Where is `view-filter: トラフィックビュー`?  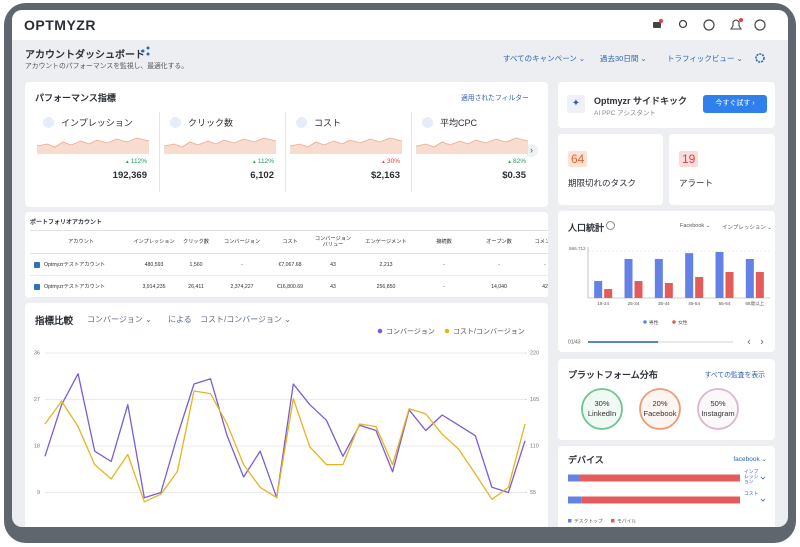 view-filter: トラフィックビュー is located at coordinates (705, 58).